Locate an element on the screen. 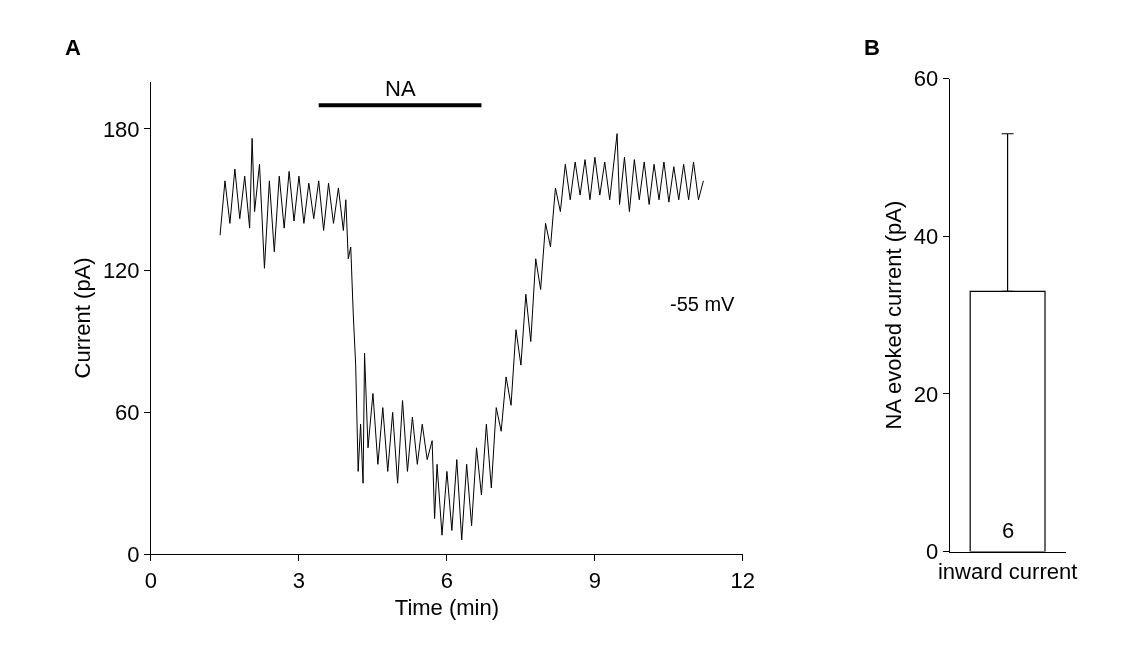  x-tick-label: 9 is located at coordinates (595, 580).